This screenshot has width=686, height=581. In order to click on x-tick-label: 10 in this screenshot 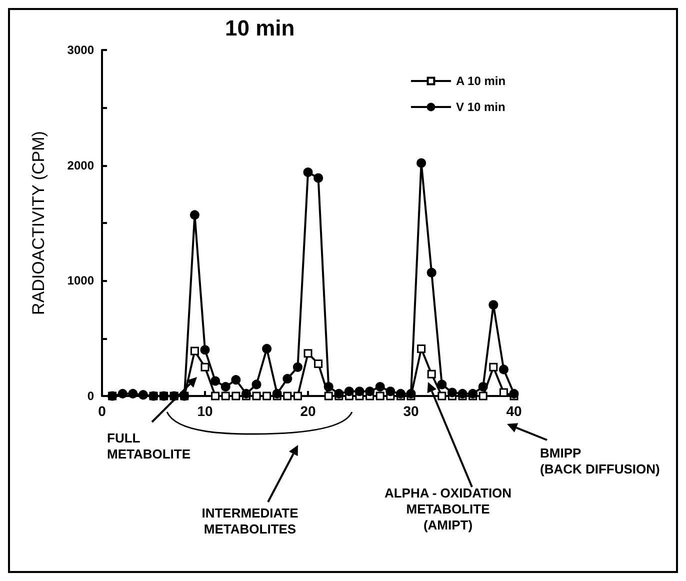, I will do `click(205, 411)`.